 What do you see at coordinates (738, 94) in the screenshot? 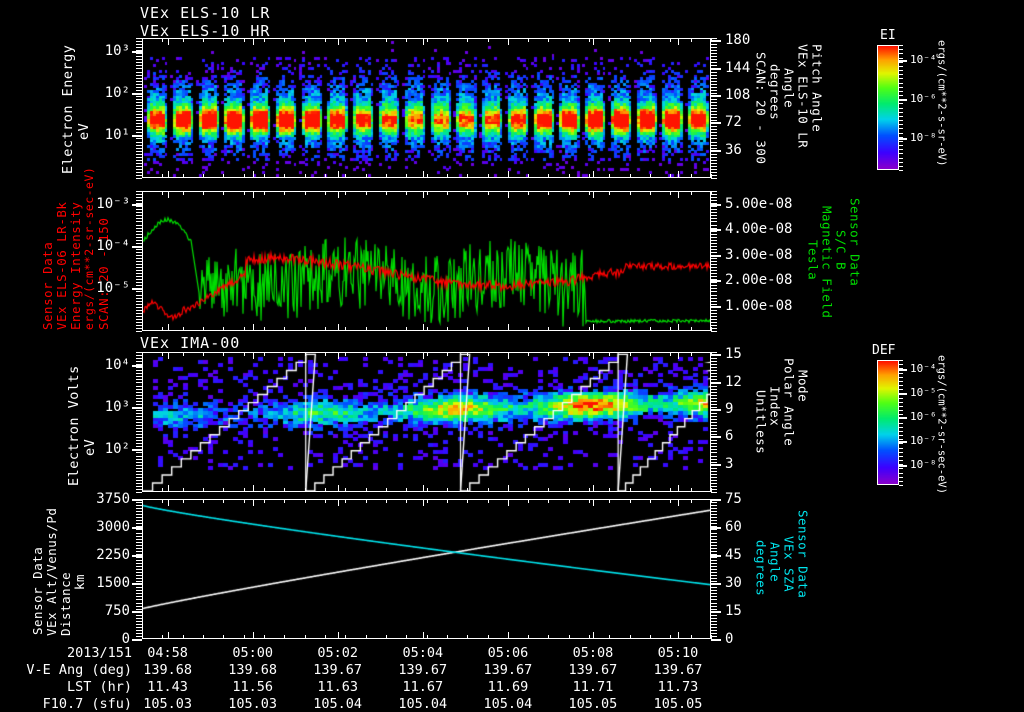
I see `panel1-right-tick-label: 108` at bounding box center [738, 94].